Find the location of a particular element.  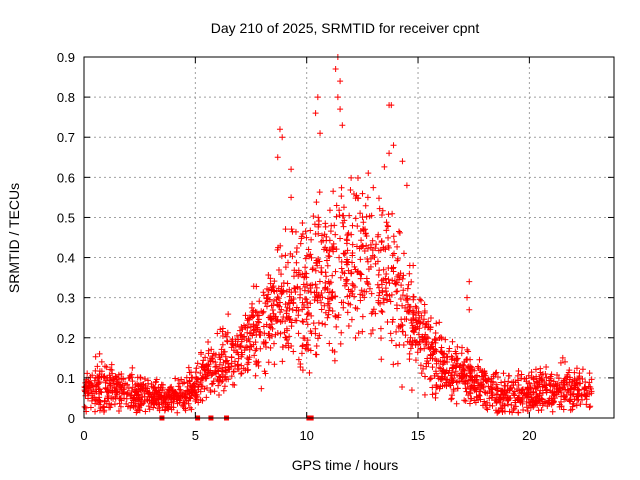

y-tick-label: 0.8 is located at coordinates (66, 97).